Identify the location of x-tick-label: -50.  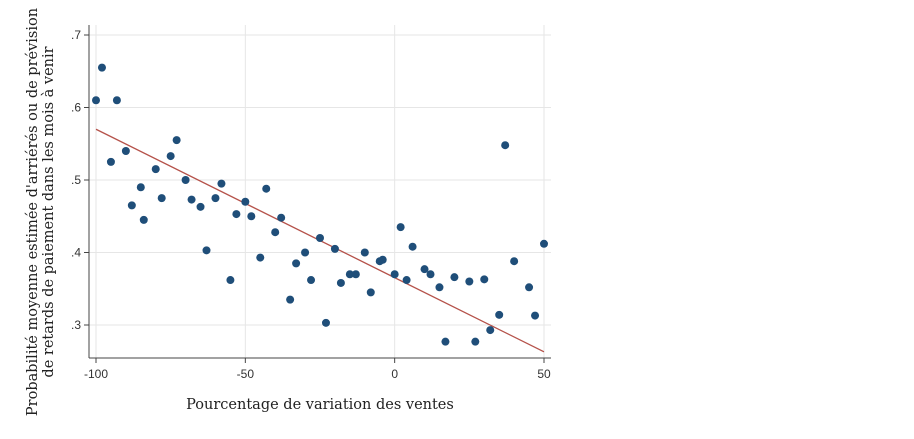
(246, 374).